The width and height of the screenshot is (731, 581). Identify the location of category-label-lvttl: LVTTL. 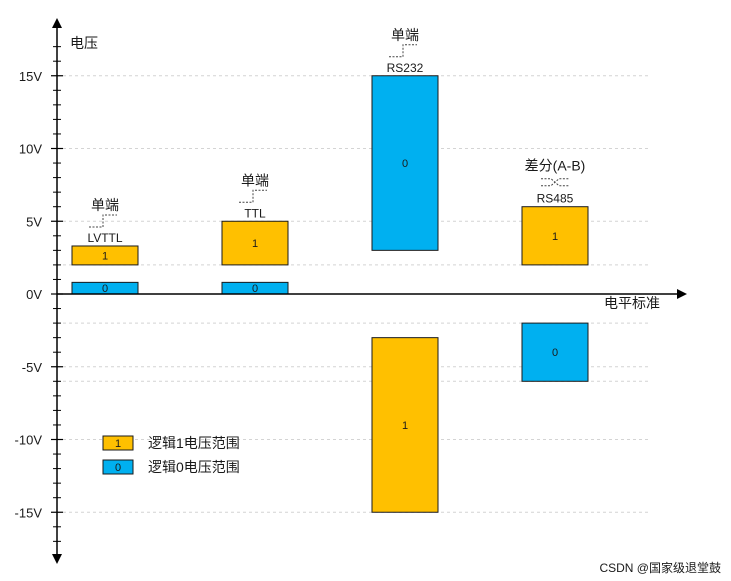
(104, 238).